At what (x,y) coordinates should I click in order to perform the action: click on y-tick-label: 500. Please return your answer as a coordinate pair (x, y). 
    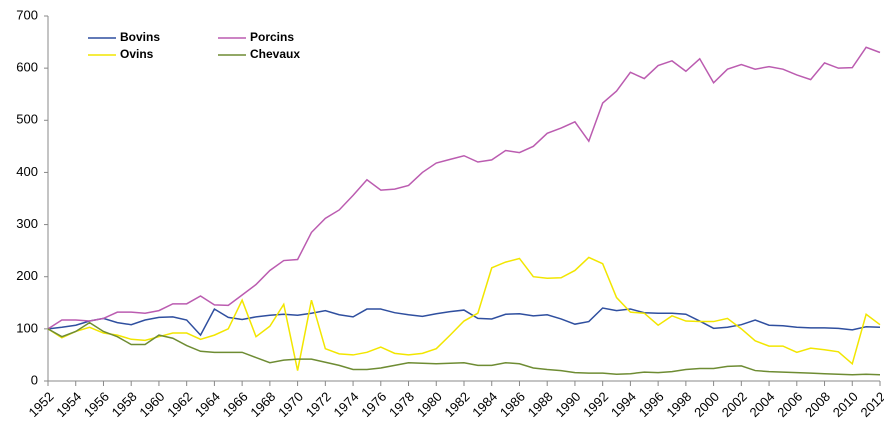
    Looking at the image, I should click on (27, 119).